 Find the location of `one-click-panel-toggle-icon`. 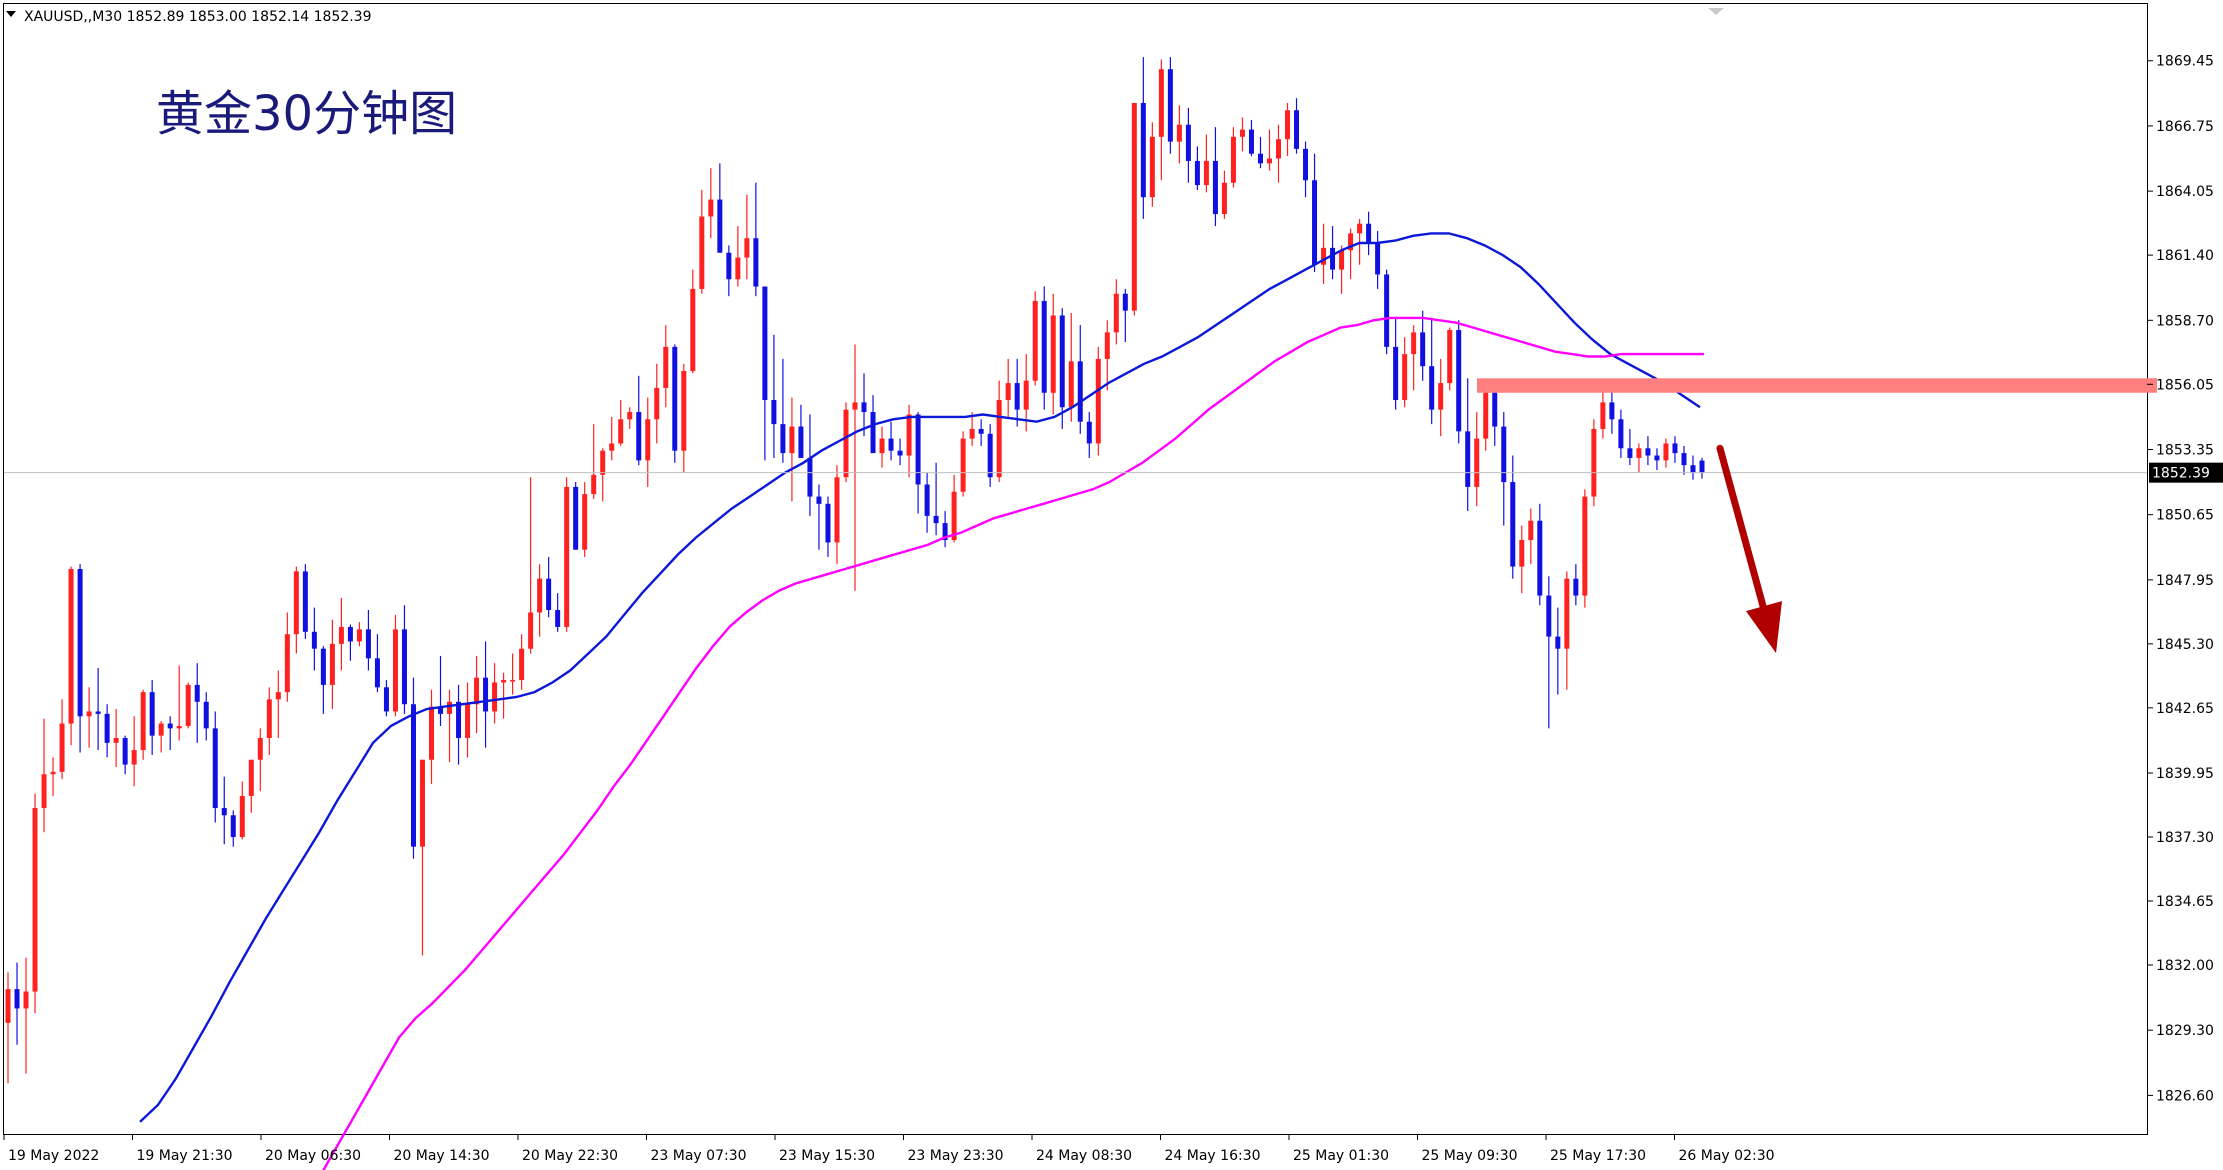

one-click-panel-toggle-icon is located at coordinates (1716, 11).